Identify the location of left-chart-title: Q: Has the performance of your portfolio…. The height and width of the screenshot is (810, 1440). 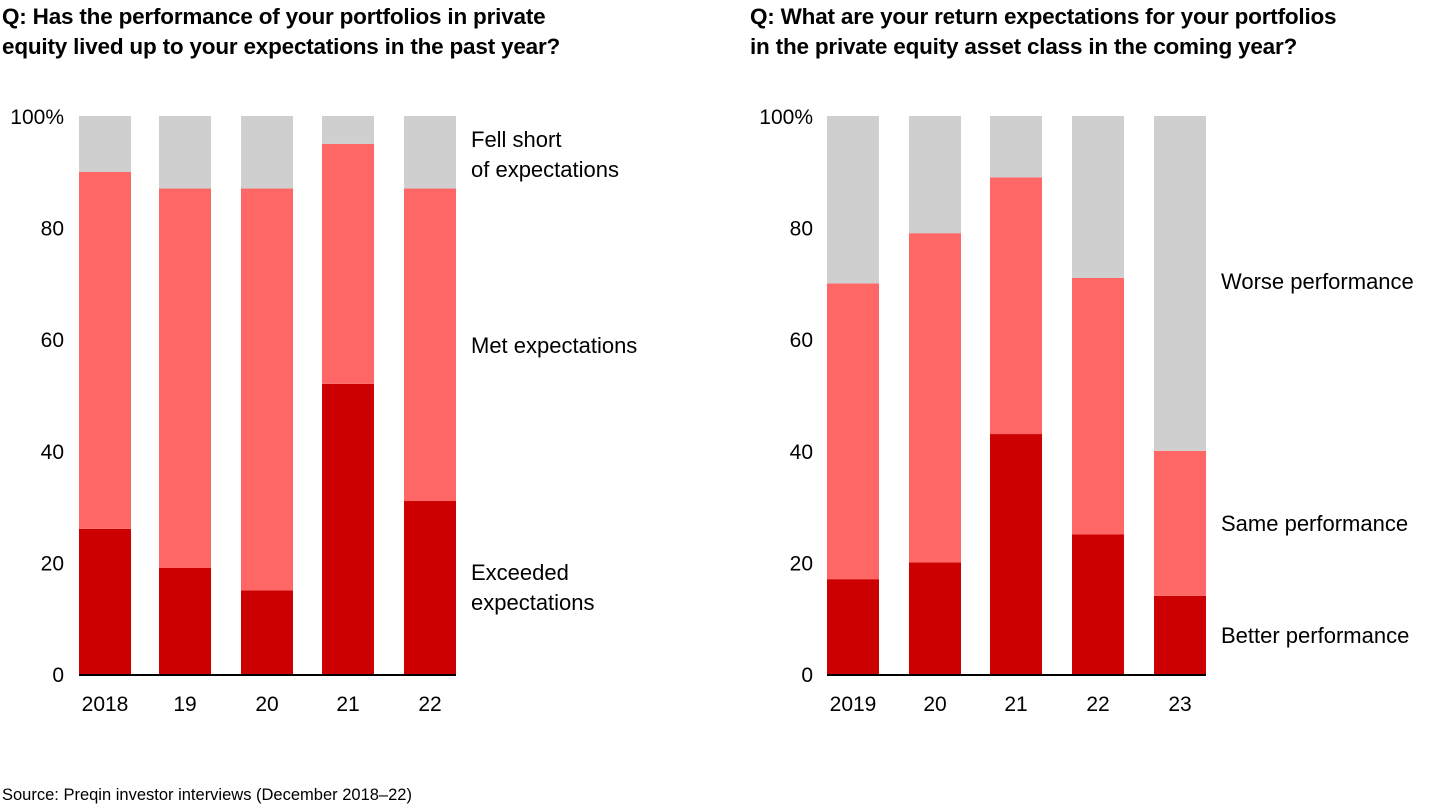
(281, 32).